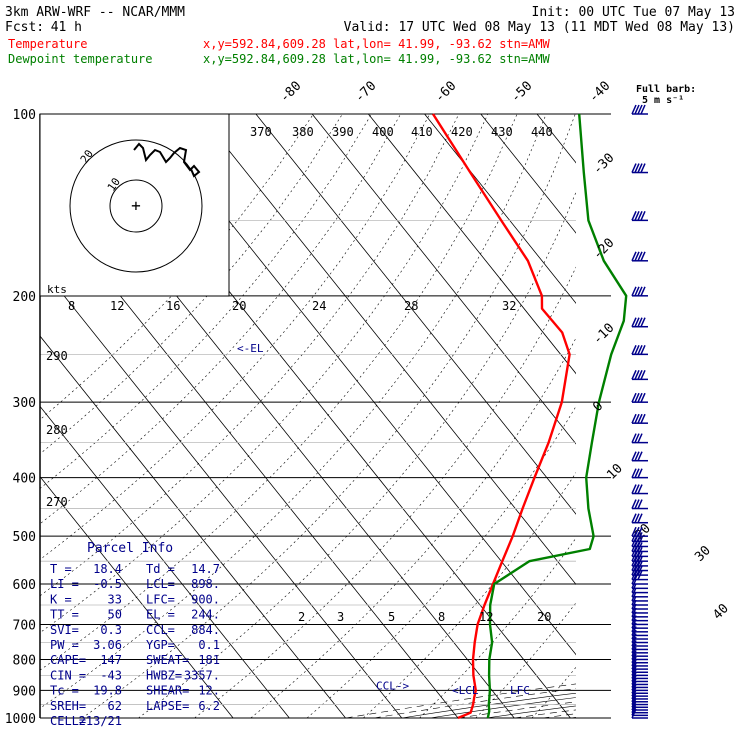 This screenshot has height=740, width=740. I want to click on parcel-info-value: LI =, so click(64, 584).